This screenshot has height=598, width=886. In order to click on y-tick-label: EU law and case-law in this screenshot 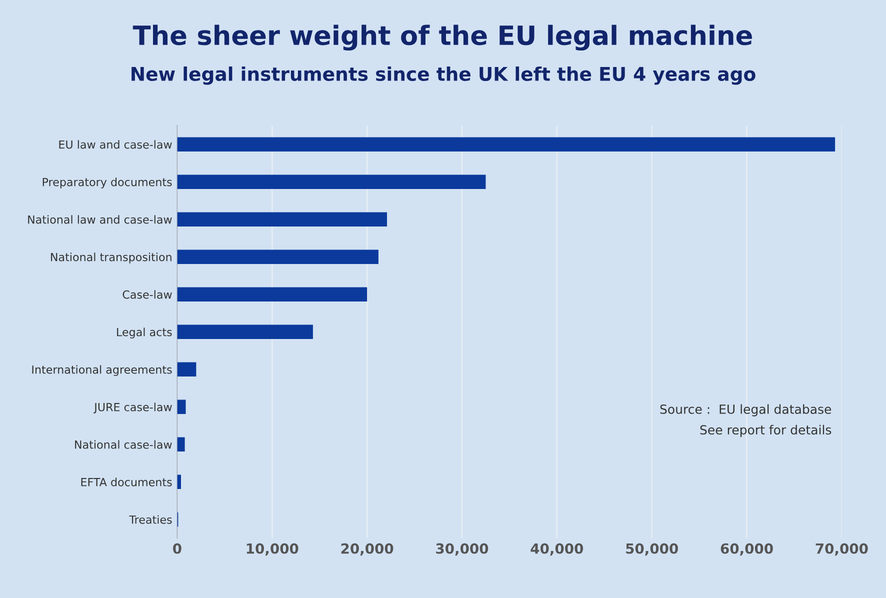, I will do `click(115, 144)`.